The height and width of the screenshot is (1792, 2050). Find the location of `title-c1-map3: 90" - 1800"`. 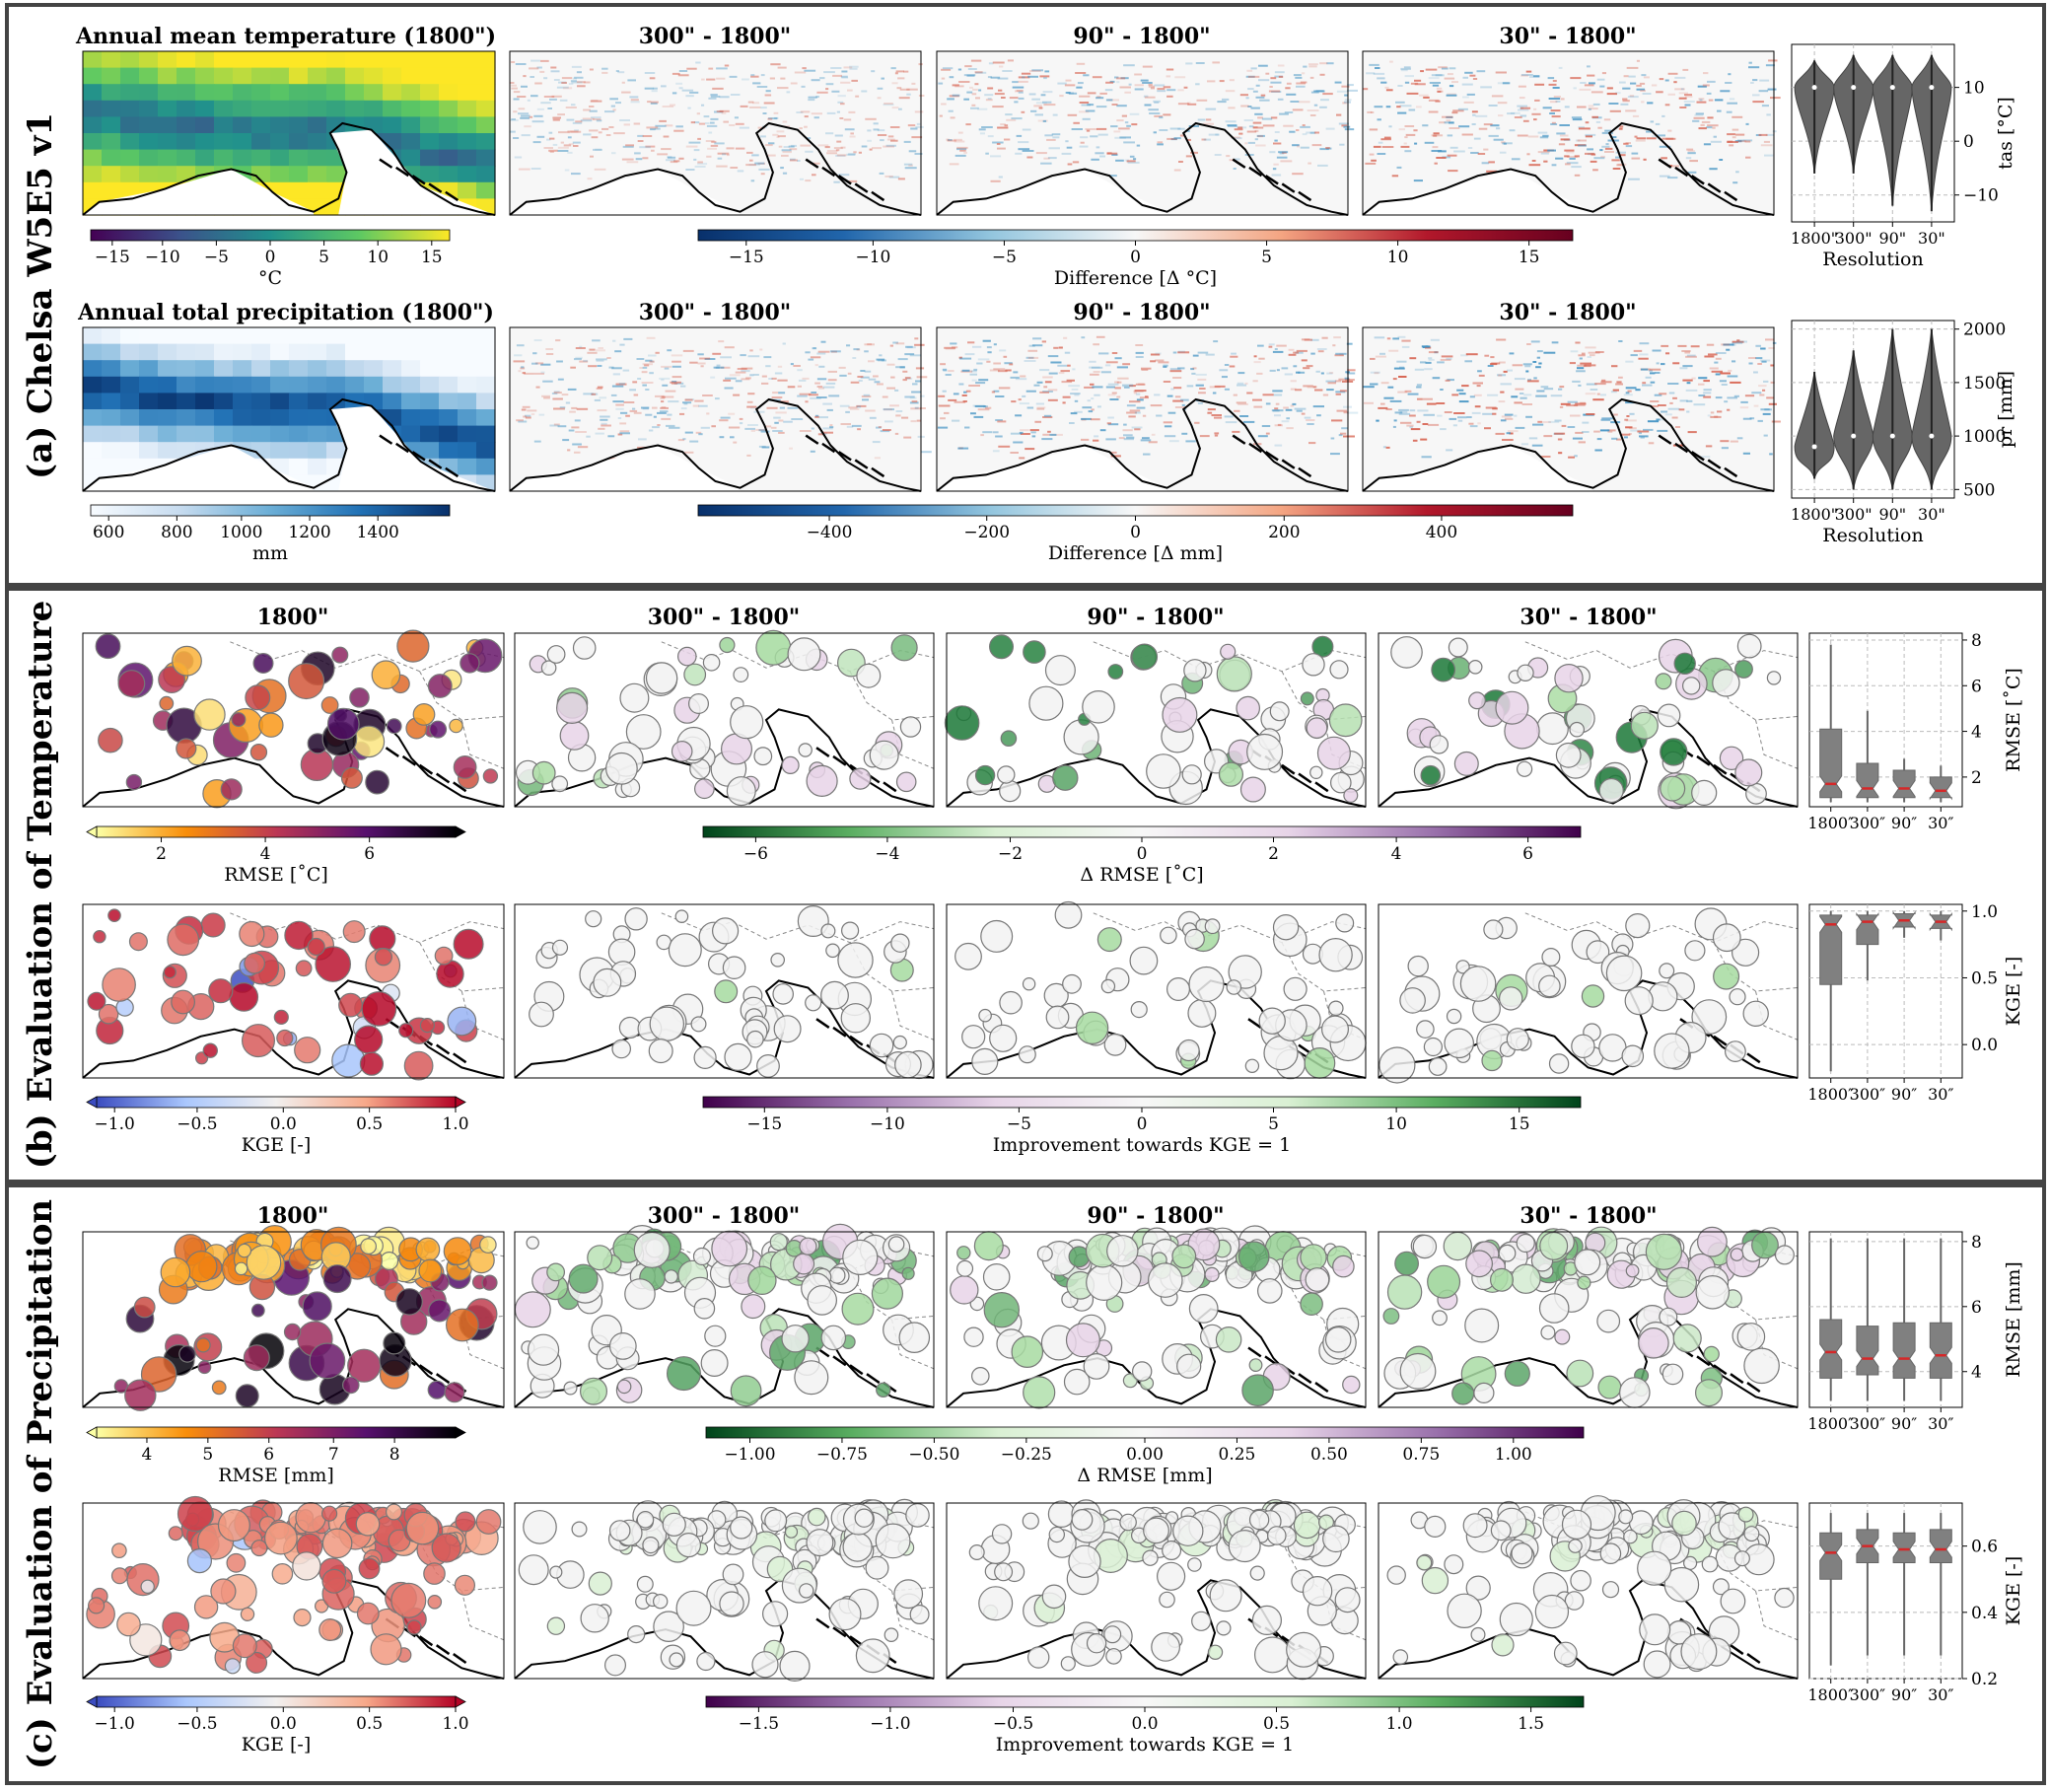

title-c1-map3: 90" - 1800" is located at coordinates (1155, 1216).